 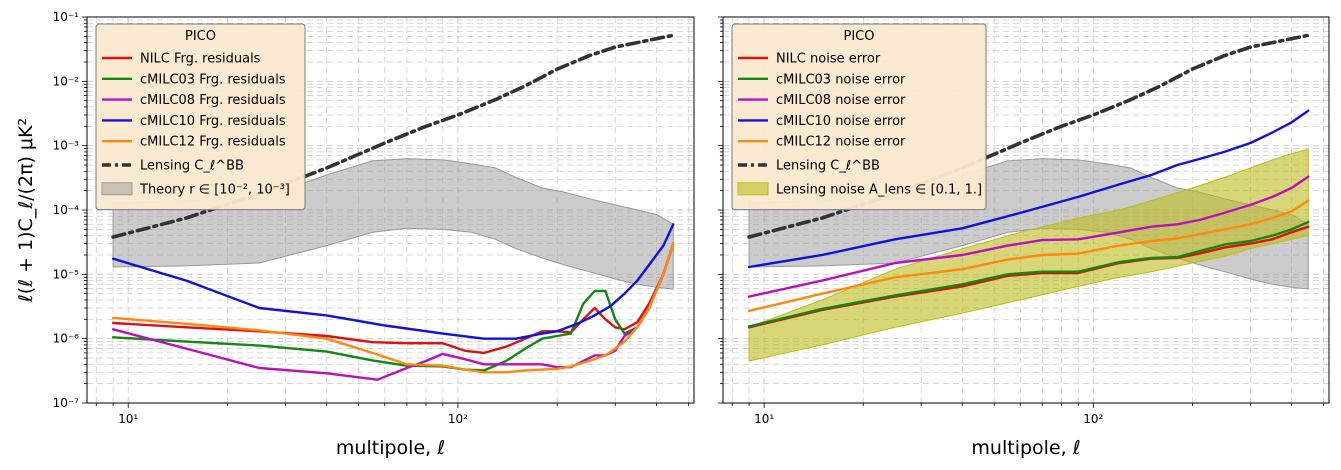 I want to click on series-line-cmilc12-frg-residuals, so click(x=393, y=308).